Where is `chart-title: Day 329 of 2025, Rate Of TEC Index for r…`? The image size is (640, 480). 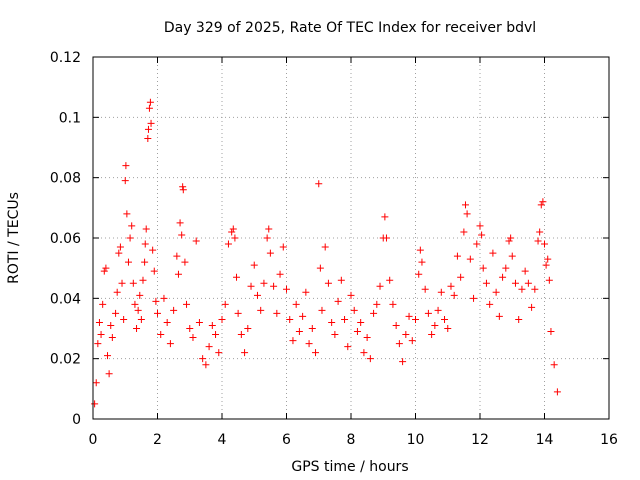 chart-title: Day 329 of 2025, Rate Of TEC Index for r… is located at coordinates (350, 28).